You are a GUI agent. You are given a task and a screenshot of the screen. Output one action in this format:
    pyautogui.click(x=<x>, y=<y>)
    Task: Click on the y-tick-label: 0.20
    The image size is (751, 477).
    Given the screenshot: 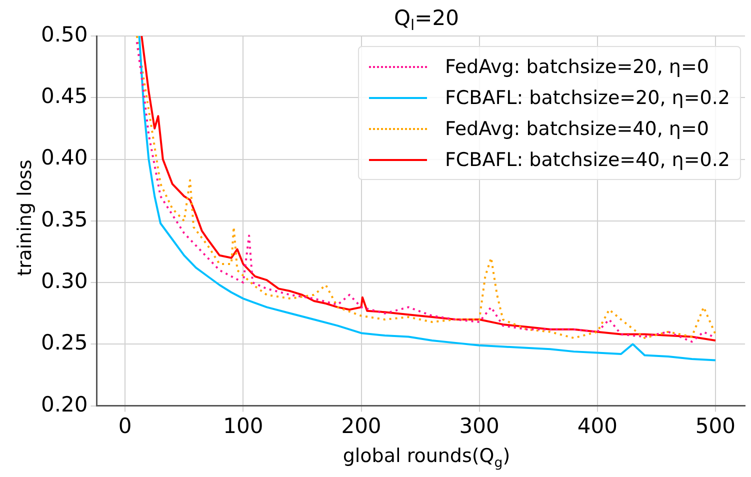 What is the action you would take?
    pyautogui.click(x=64, y=404)
    